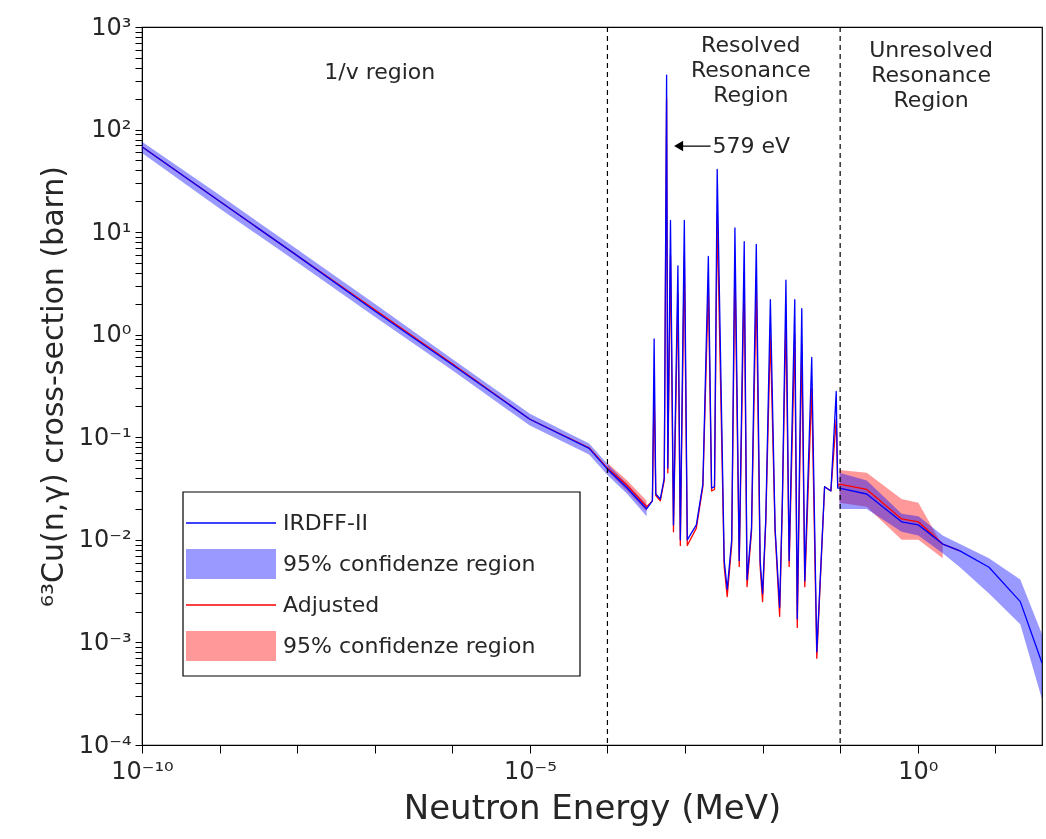 Image resolution: width=1046 pixels, height=839 pixels. Describe the element at coordinates (105, 744) in the screenshot. I see `y-tick-label: 10⁻⁴` at that location.